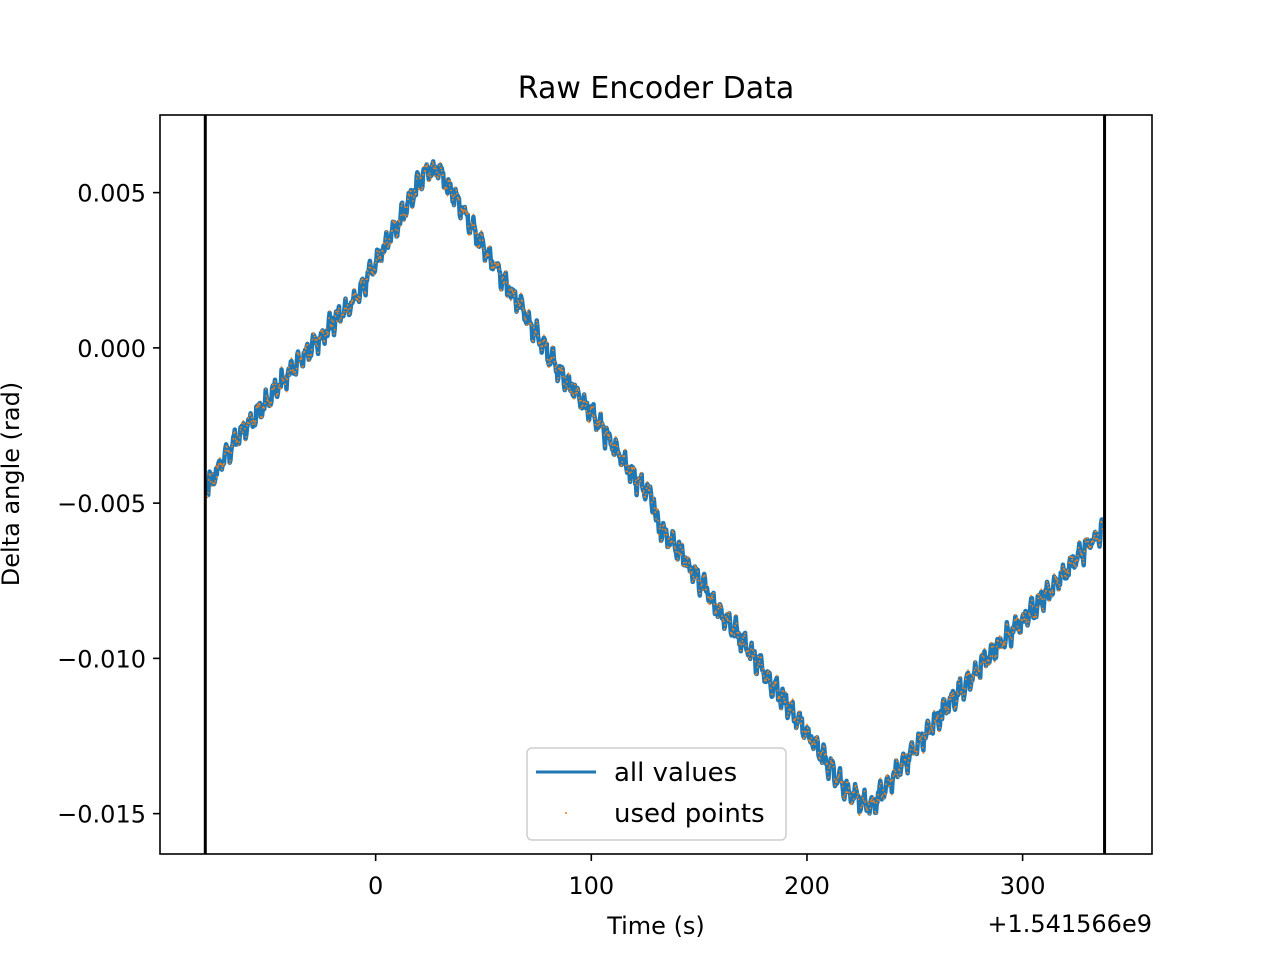  What do you see at coordinates (689, 814) in the screenshot?
I see `legend-label-used-points: used points` at bounding box center [689, 814].